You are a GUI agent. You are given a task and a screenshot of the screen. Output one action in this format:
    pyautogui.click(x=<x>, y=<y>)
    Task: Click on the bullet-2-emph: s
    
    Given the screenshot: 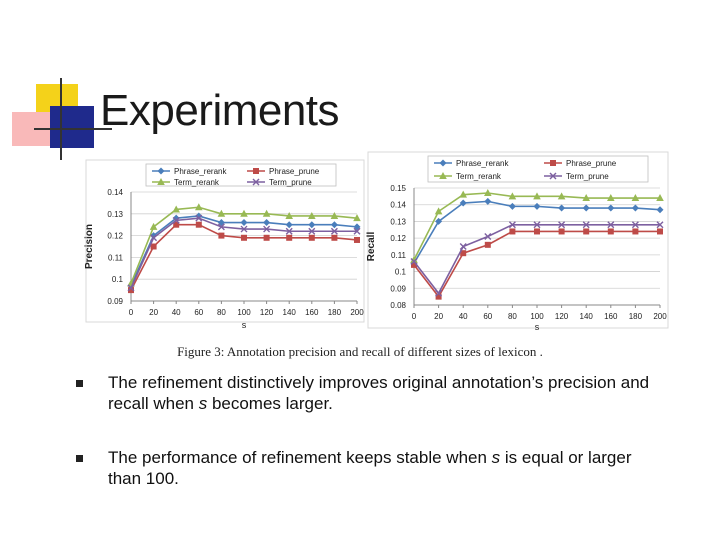 What is the action you would take?
    pyautogui.click(x=496, y=457)
    